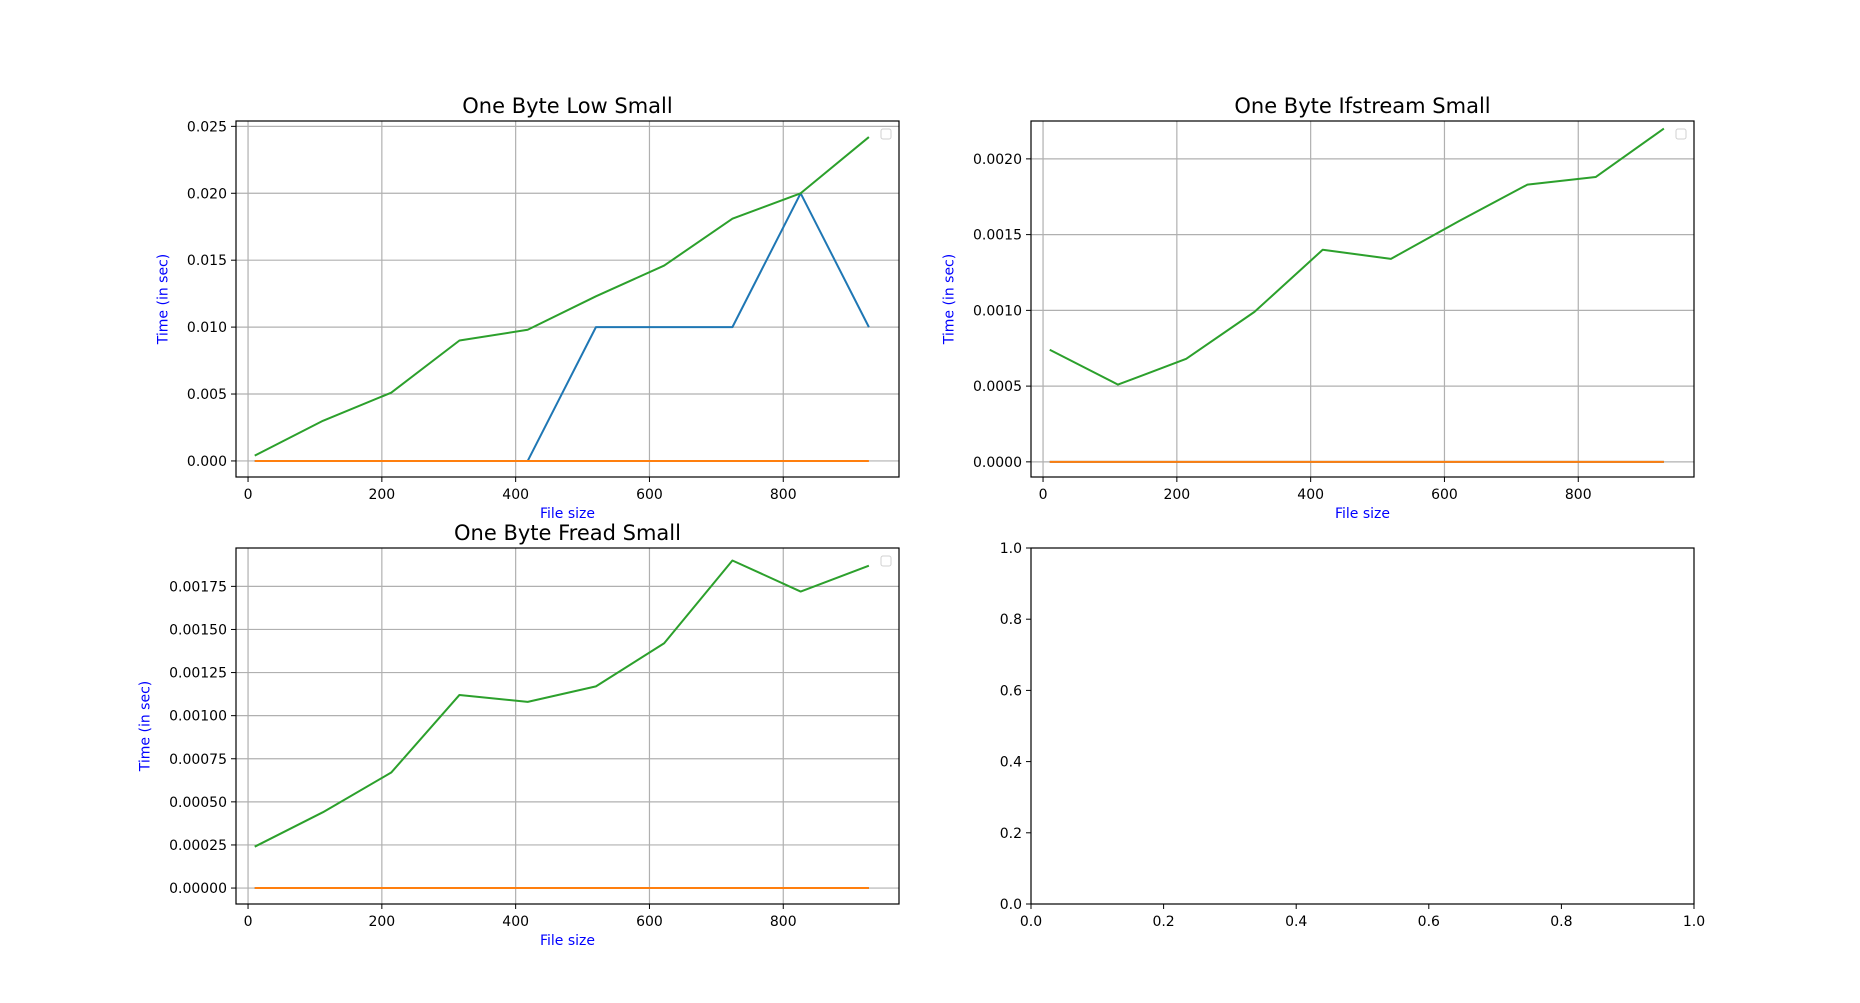 The width and height of the screenshot is (1860, 1003). What do you see at coordinates (1011, 905) in the screenshot?
I see `y-tick-label: 0.0` at bounding box center [1011, 905].